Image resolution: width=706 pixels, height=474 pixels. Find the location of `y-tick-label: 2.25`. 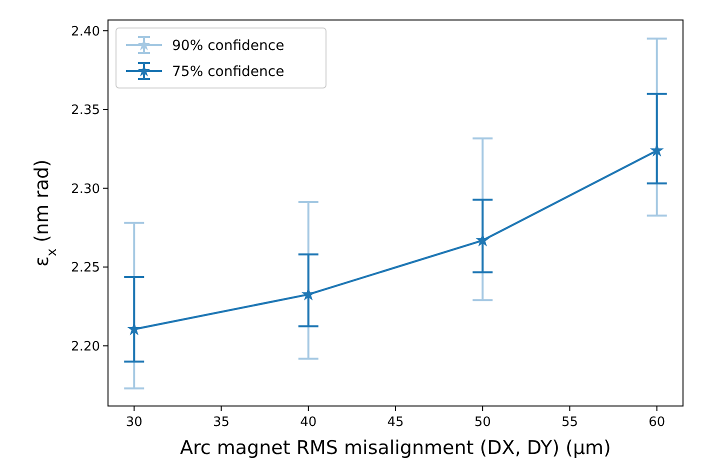

y-tick-label: 2.25 is located at coordinates (85, 268).